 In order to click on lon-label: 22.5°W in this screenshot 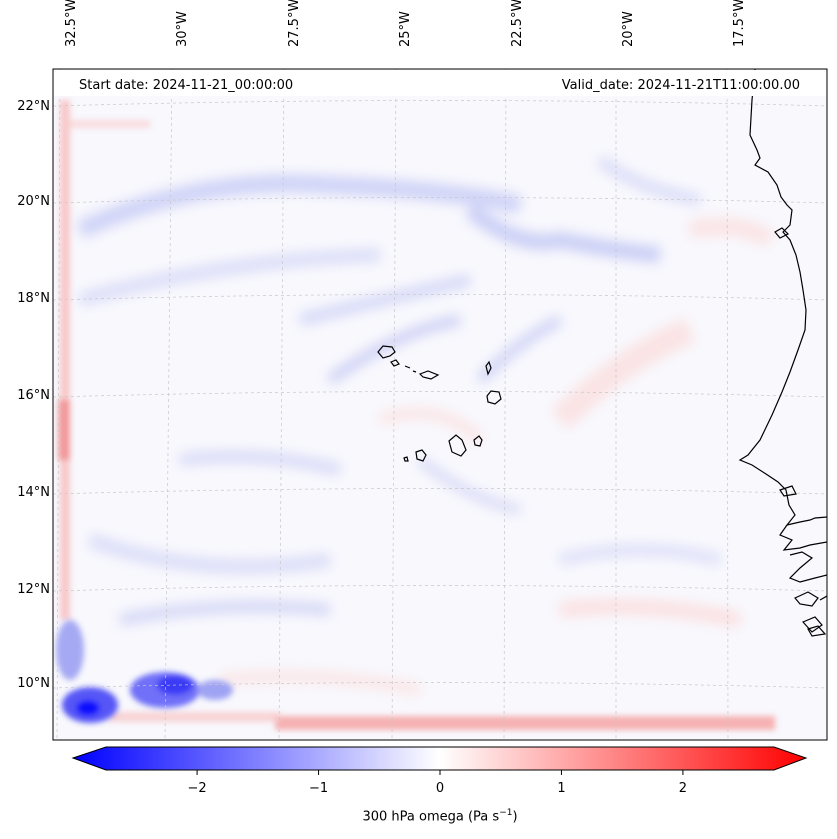, I will do `click(517, 23)`.